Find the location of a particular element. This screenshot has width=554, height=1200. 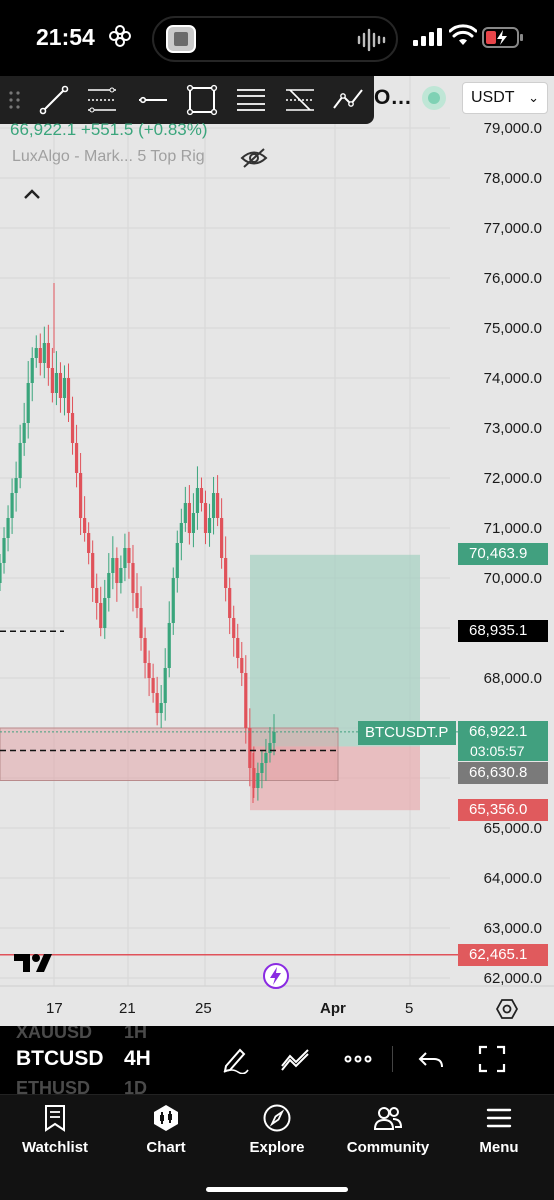

nav-community: Community is located at coordinates (388, 1130).